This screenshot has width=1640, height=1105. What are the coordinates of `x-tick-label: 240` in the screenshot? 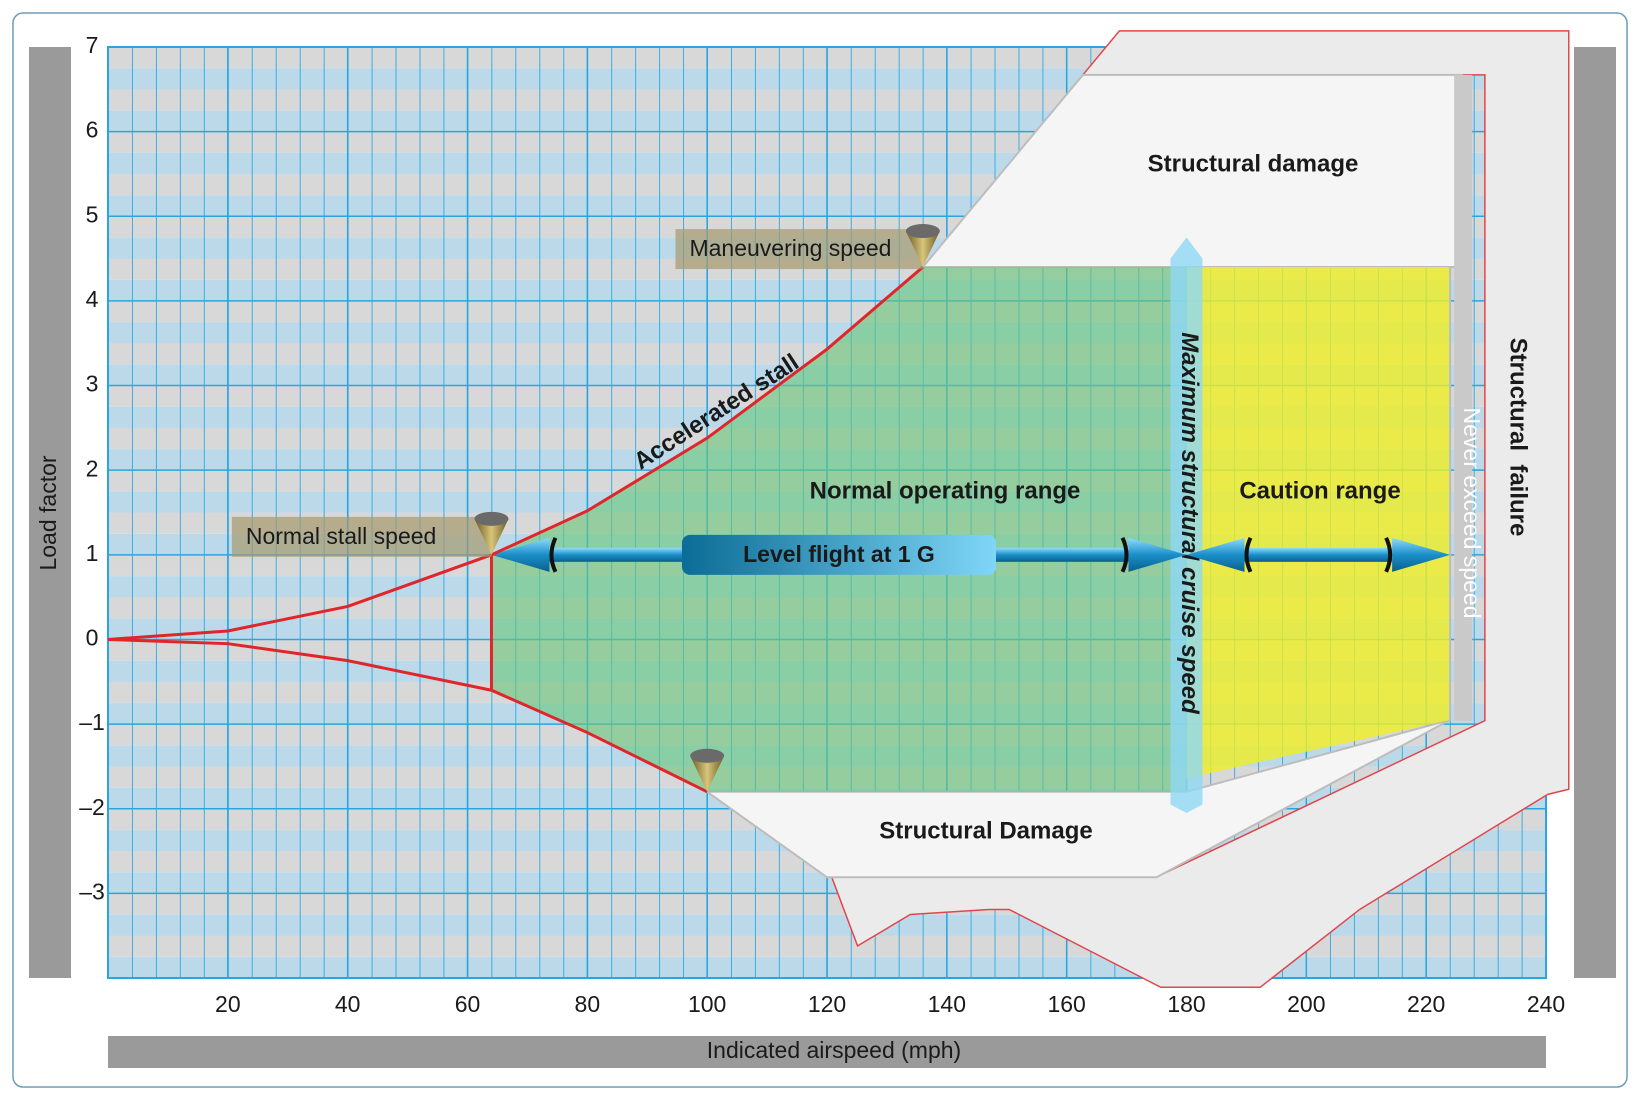 It's located at (1546, 1004).